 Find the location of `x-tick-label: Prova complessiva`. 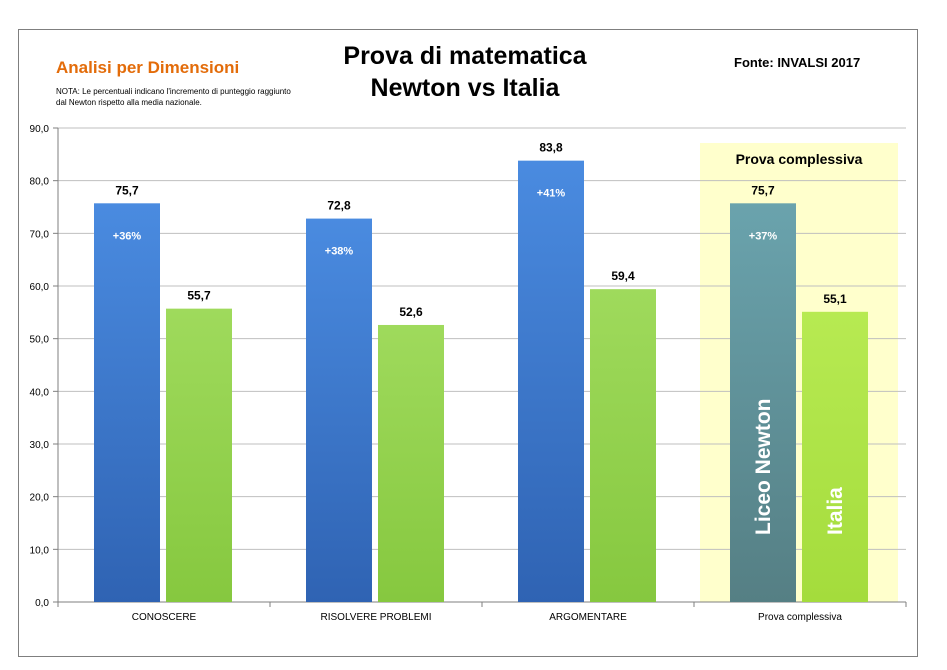

x-tick-label: Prova complessiva is located at coordinates (800, 617).